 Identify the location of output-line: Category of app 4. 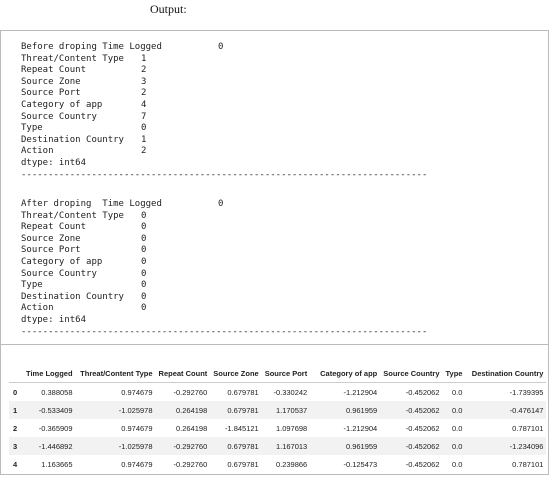
(224, 106).